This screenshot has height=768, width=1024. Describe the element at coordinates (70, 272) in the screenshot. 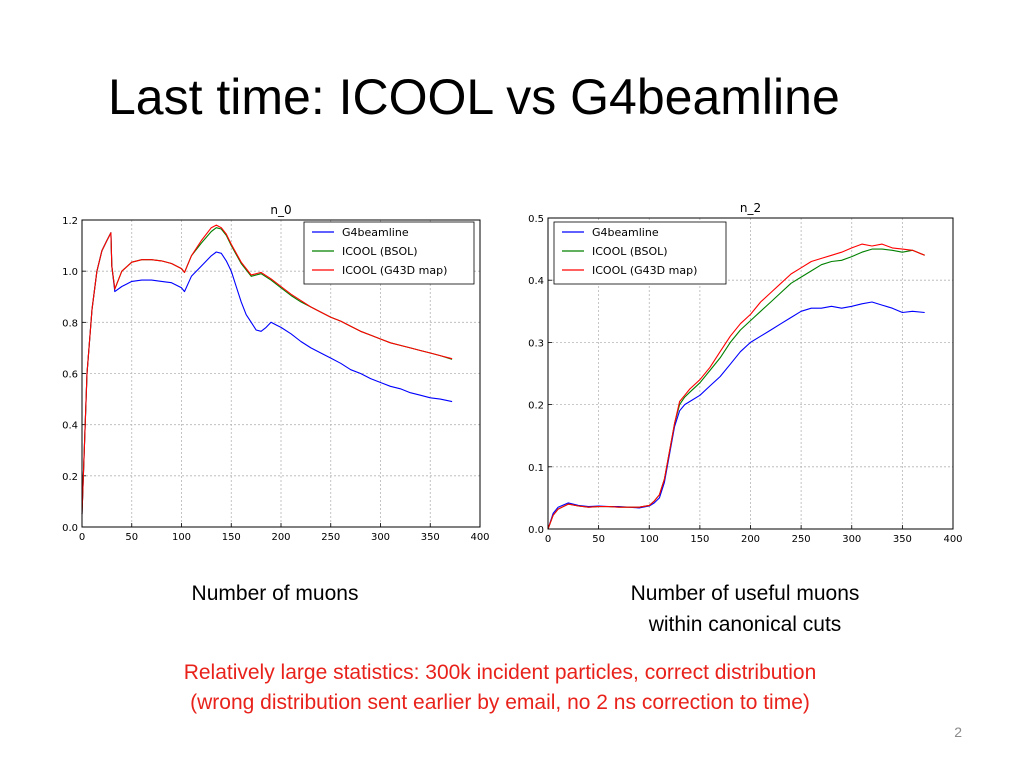

I see `y-tick-label: 1.0` at that location.